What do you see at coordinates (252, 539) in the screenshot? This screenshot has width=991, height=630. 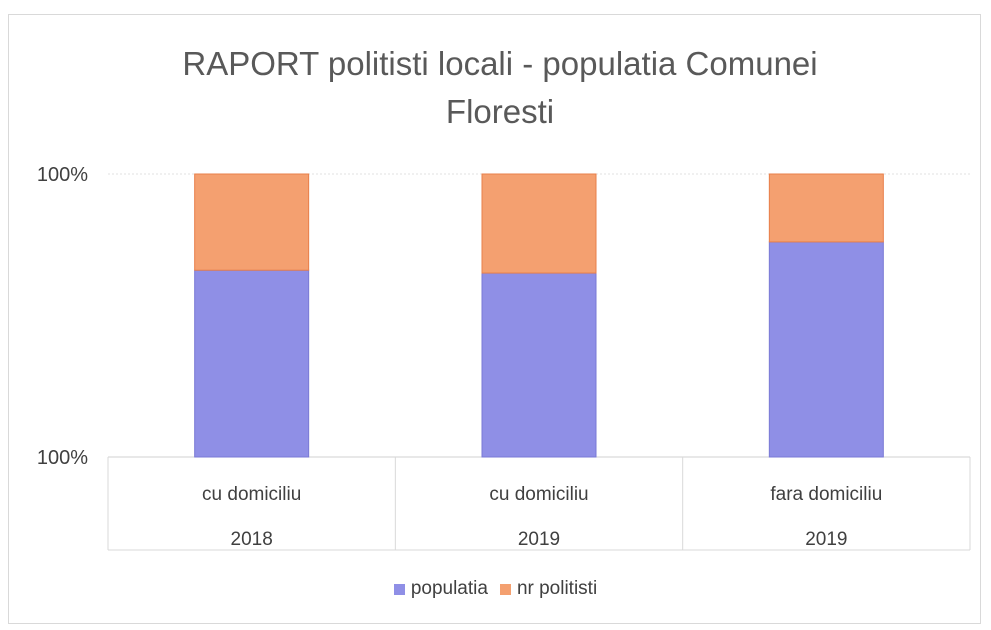 I see `category-year-label: 2018` at bounding box center [252, 539].